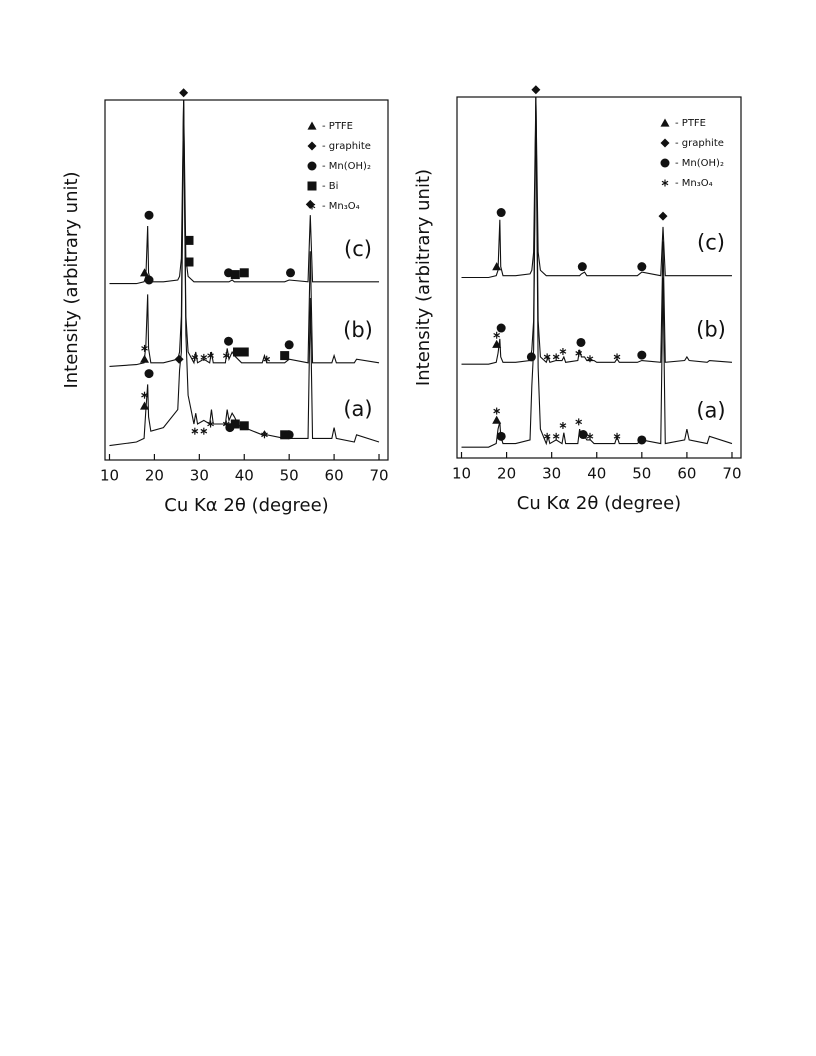 Image resolution: width=816 pixels, height=1056 pixels. What do you see at coordinates (461, 474) in the screenshot?
I see `x-tick-label: 10` at bounding box center [461, 474].